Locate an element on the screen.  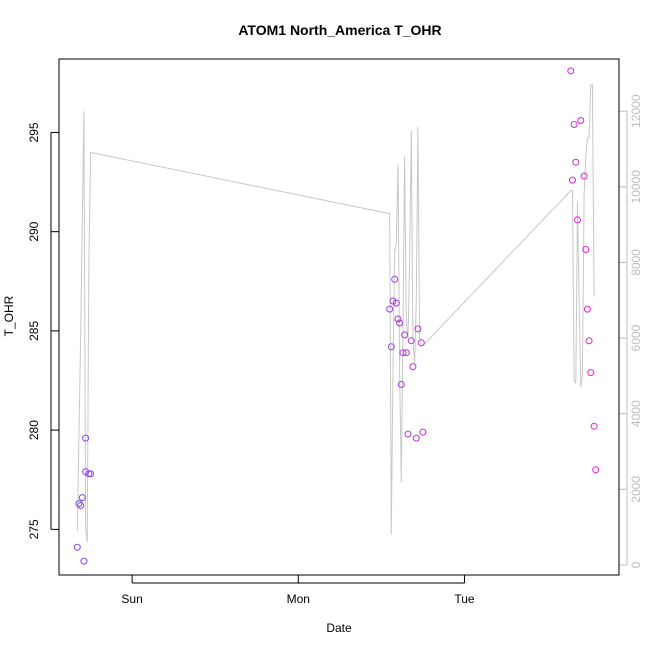
y2-tick-label: 10000 is located at coordinates (636, 187).